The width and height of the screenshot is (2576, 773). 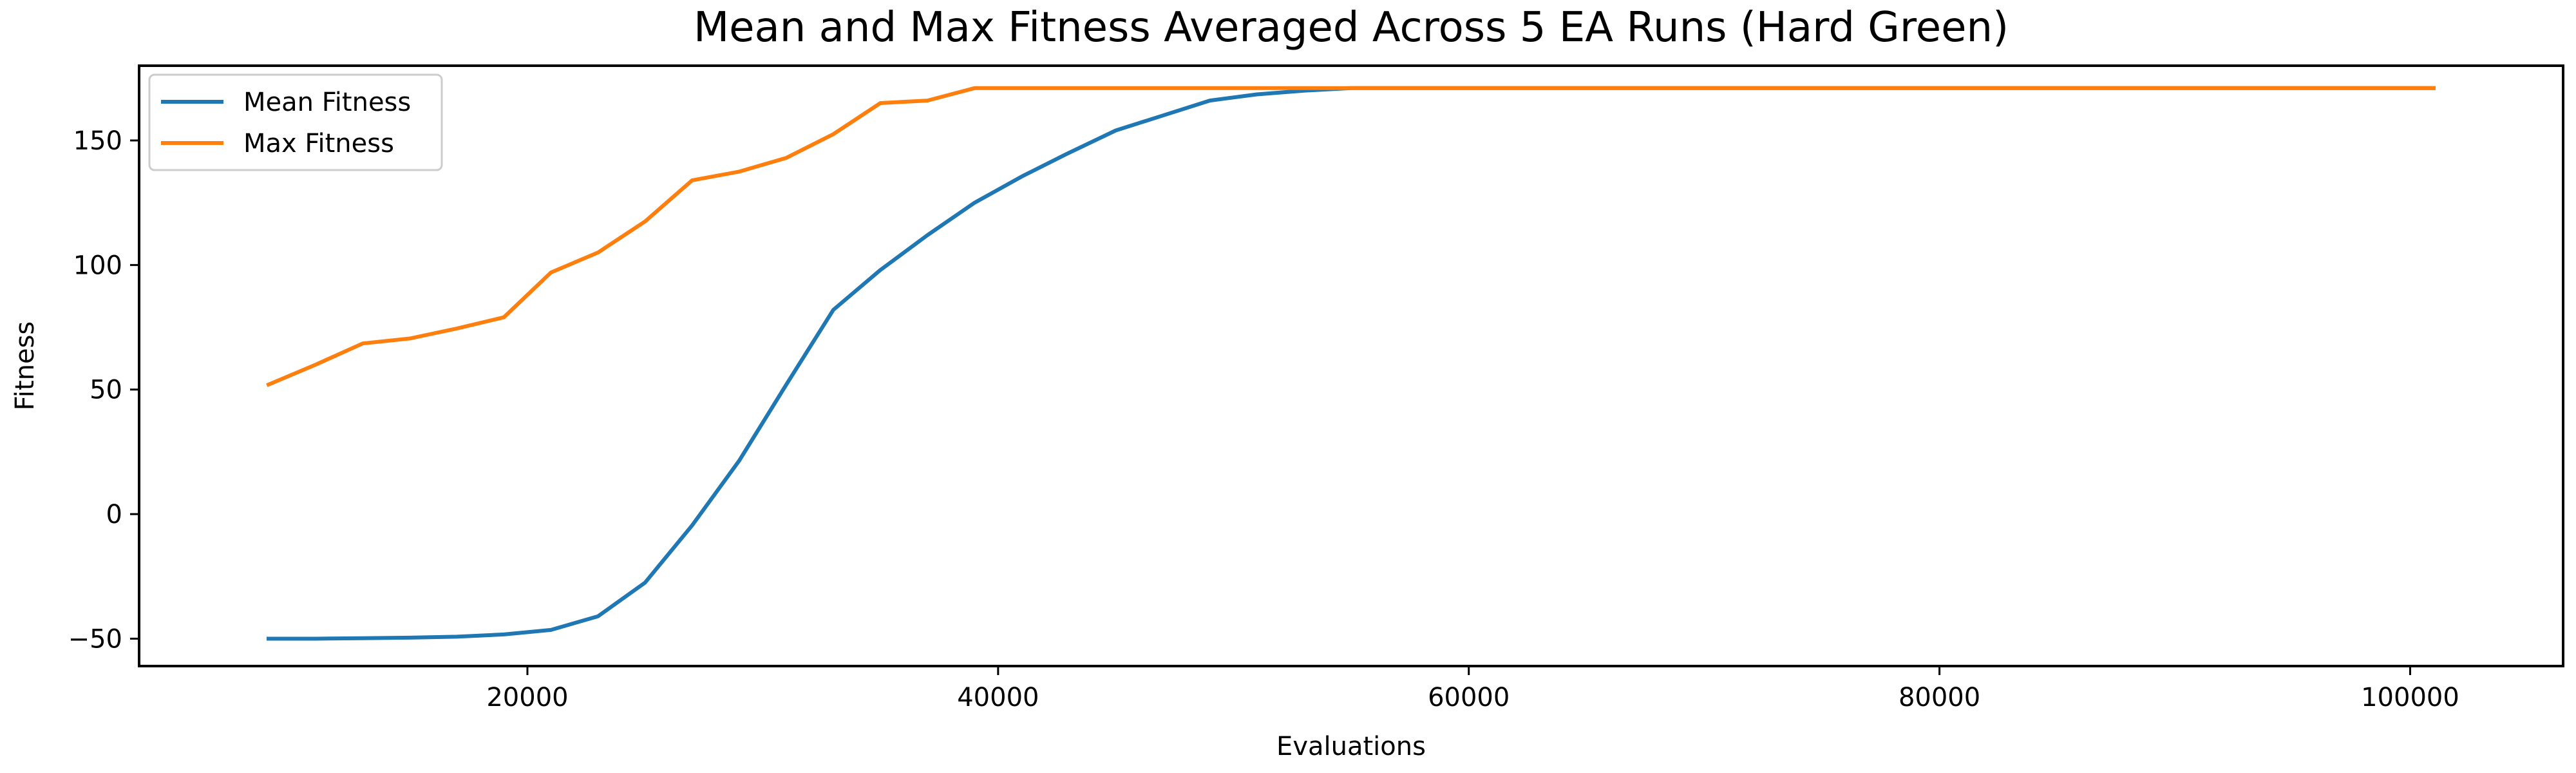 I want to click on x-axis: 20000 40000 60000 80000 100000, so click(x=1473, y=689).